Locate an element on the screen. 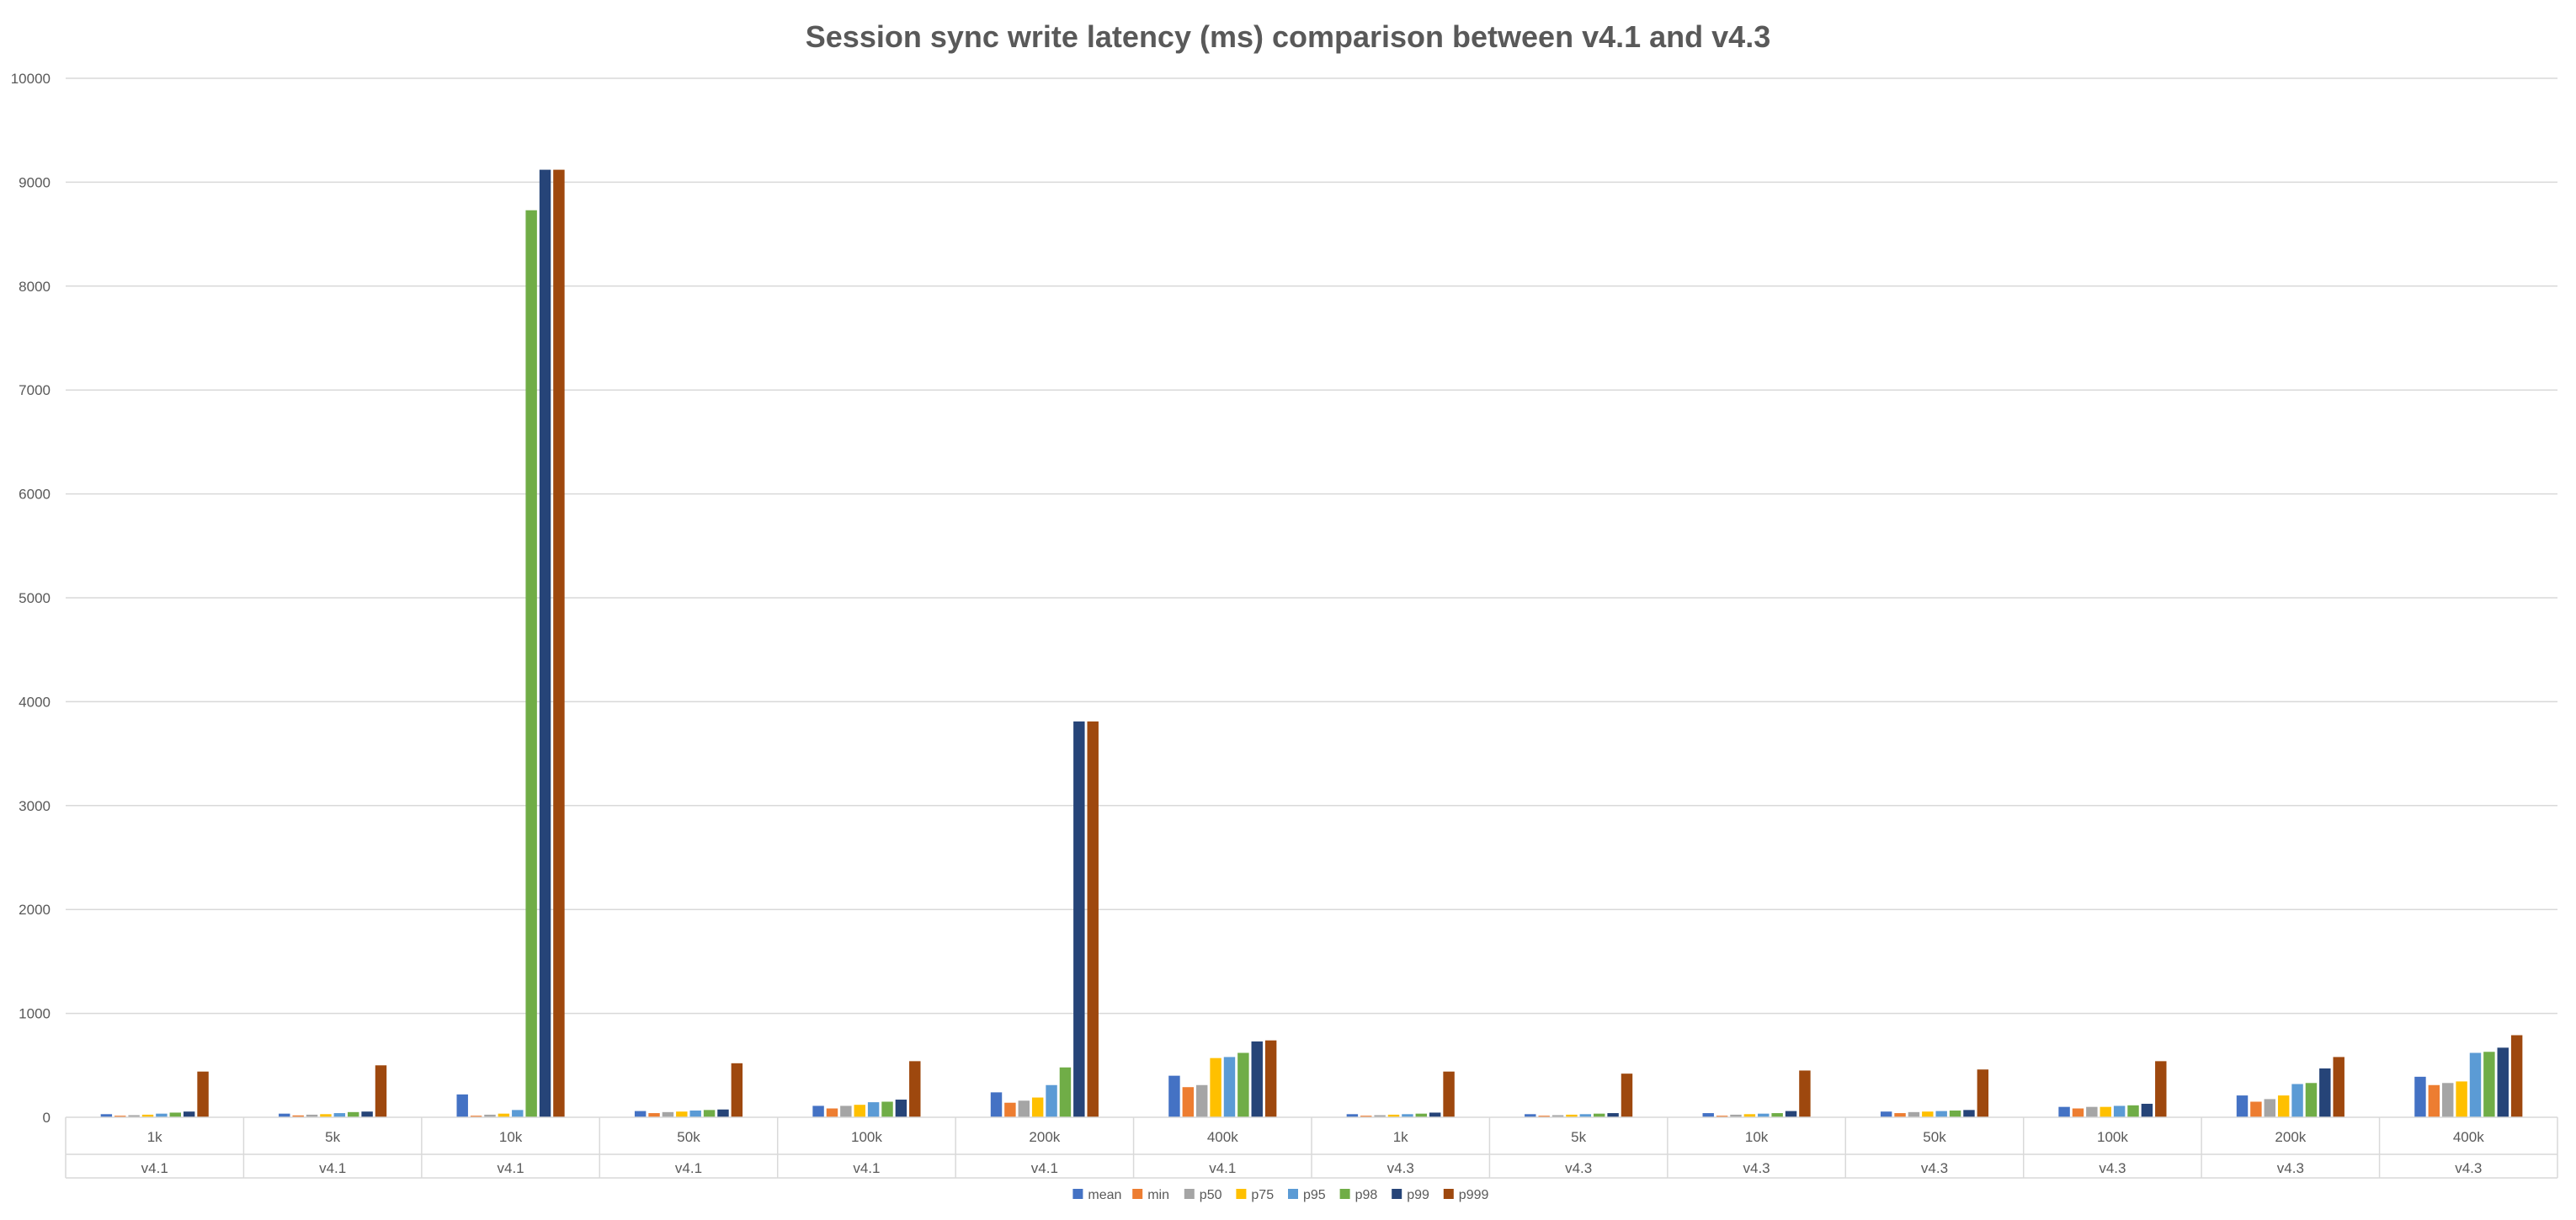  y-tick-label: 6000 is located at coordinates (35, 495).